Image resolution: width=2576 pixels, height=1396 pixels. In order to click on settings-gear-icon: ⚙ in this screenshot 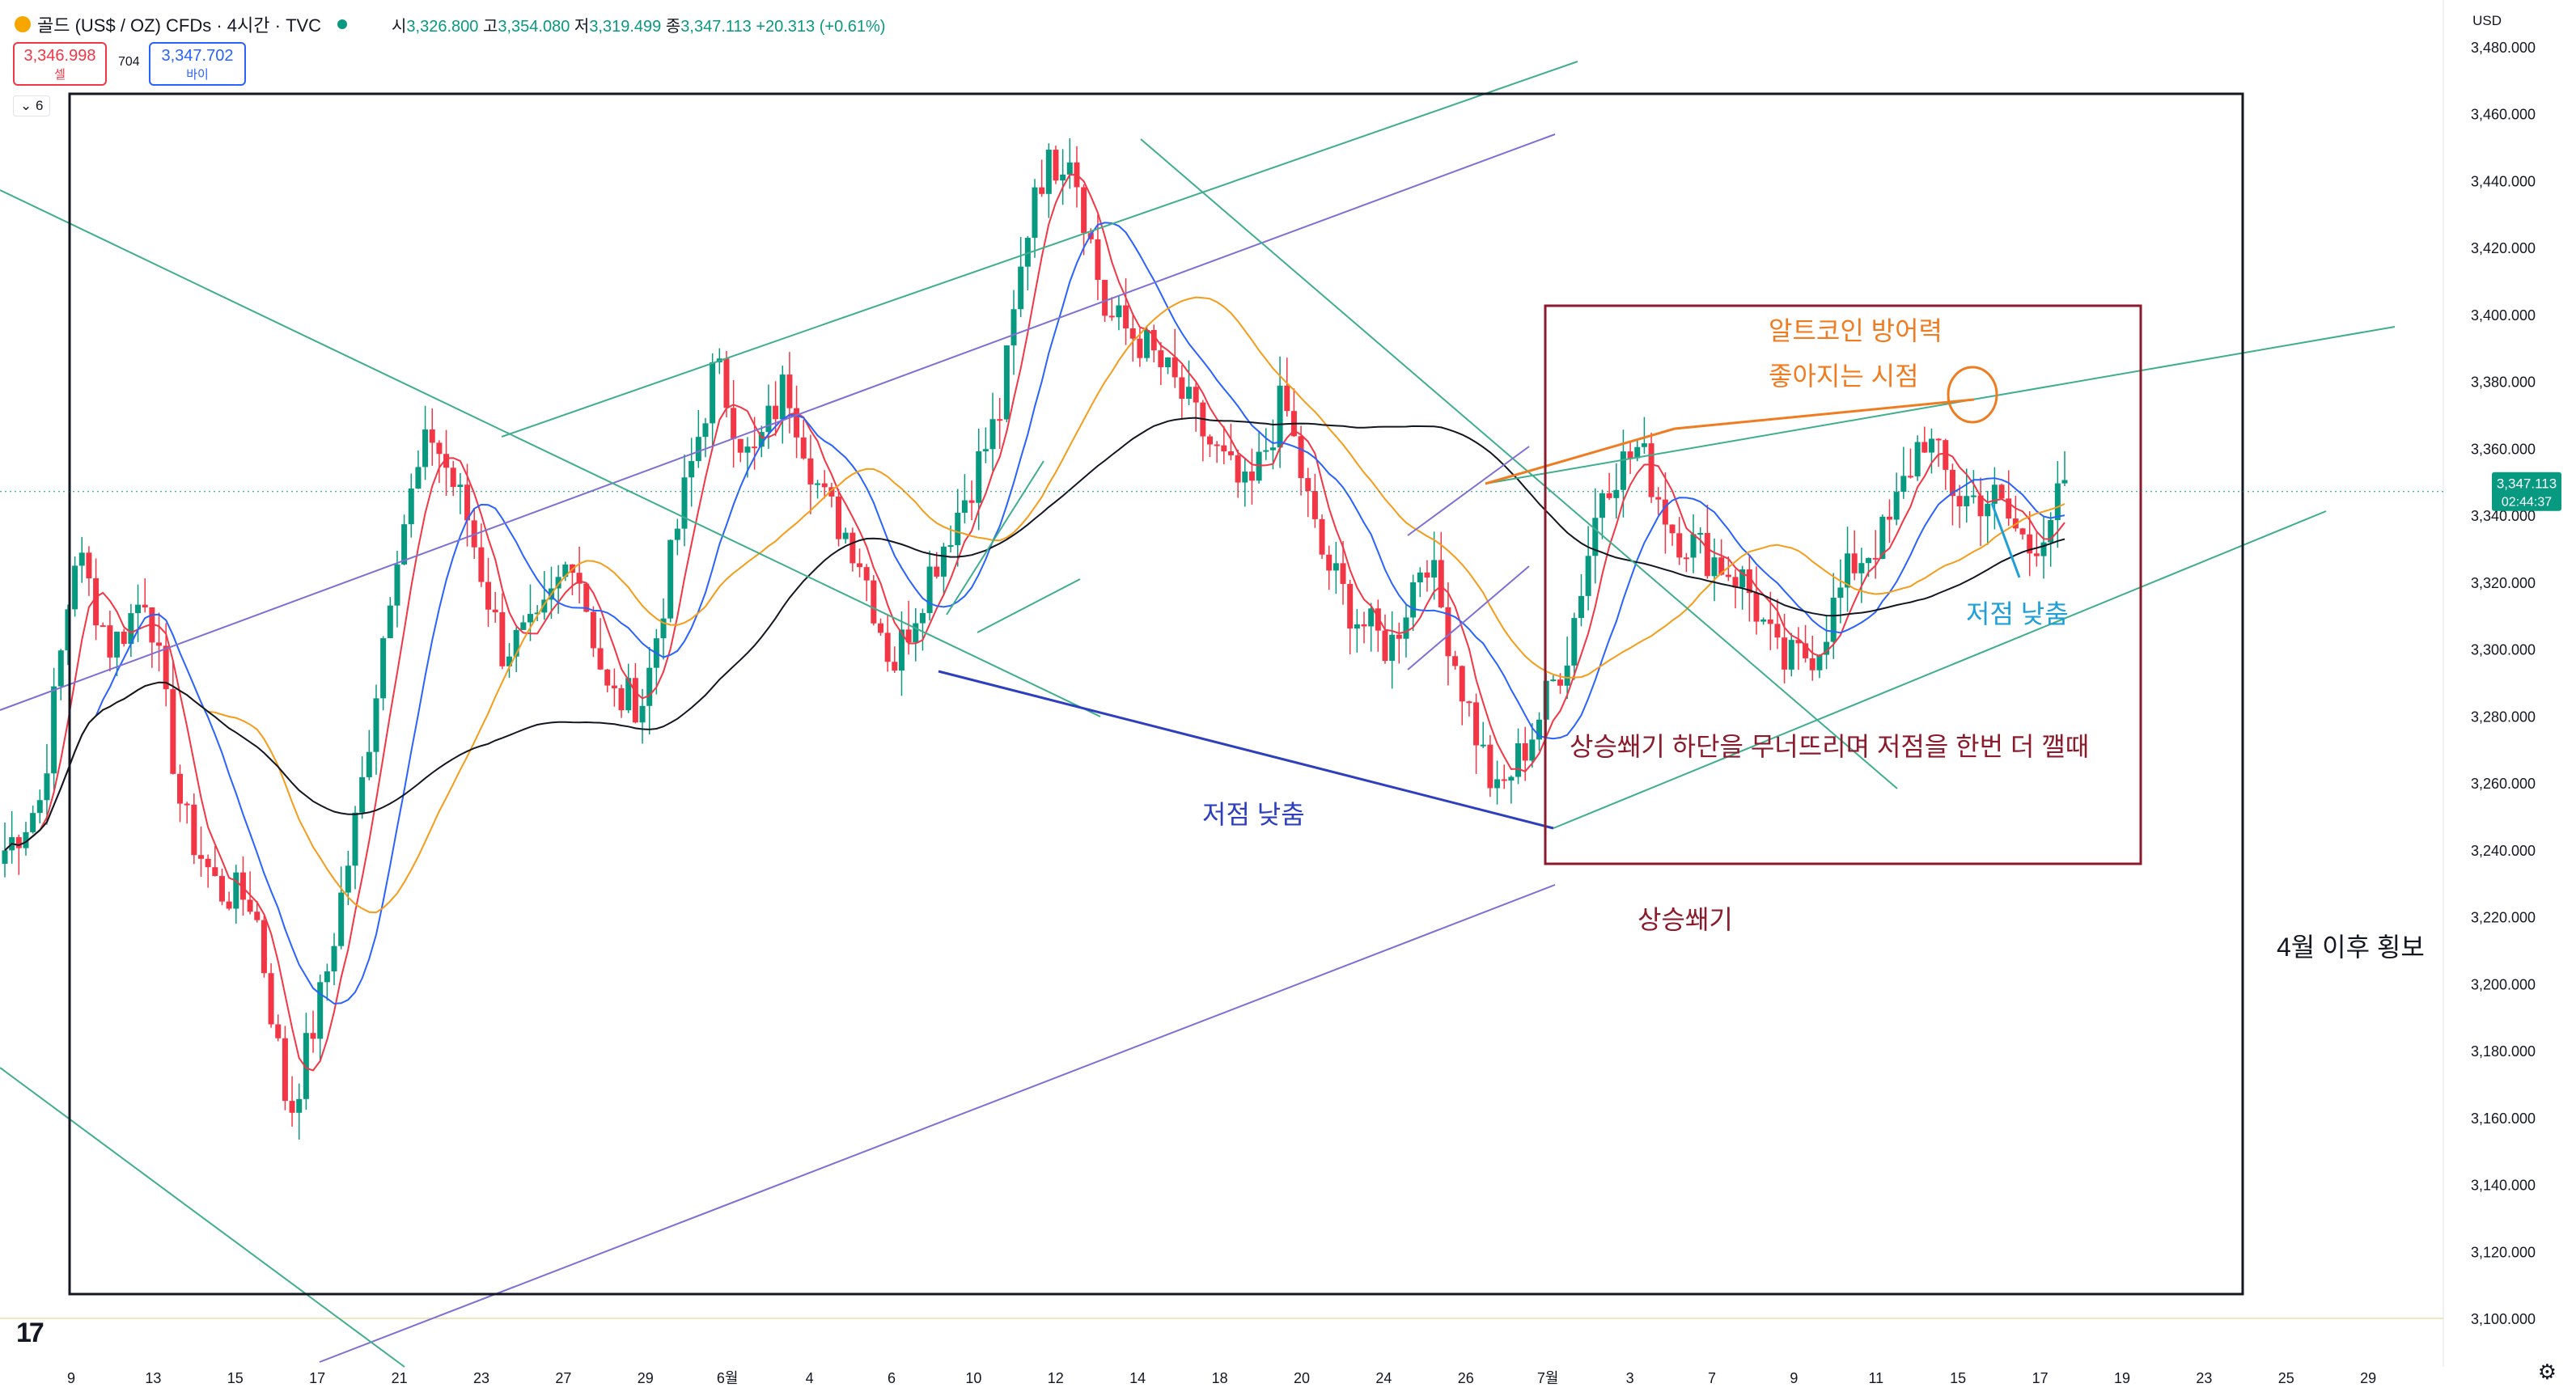, I will do `click(2547, 1372)`.